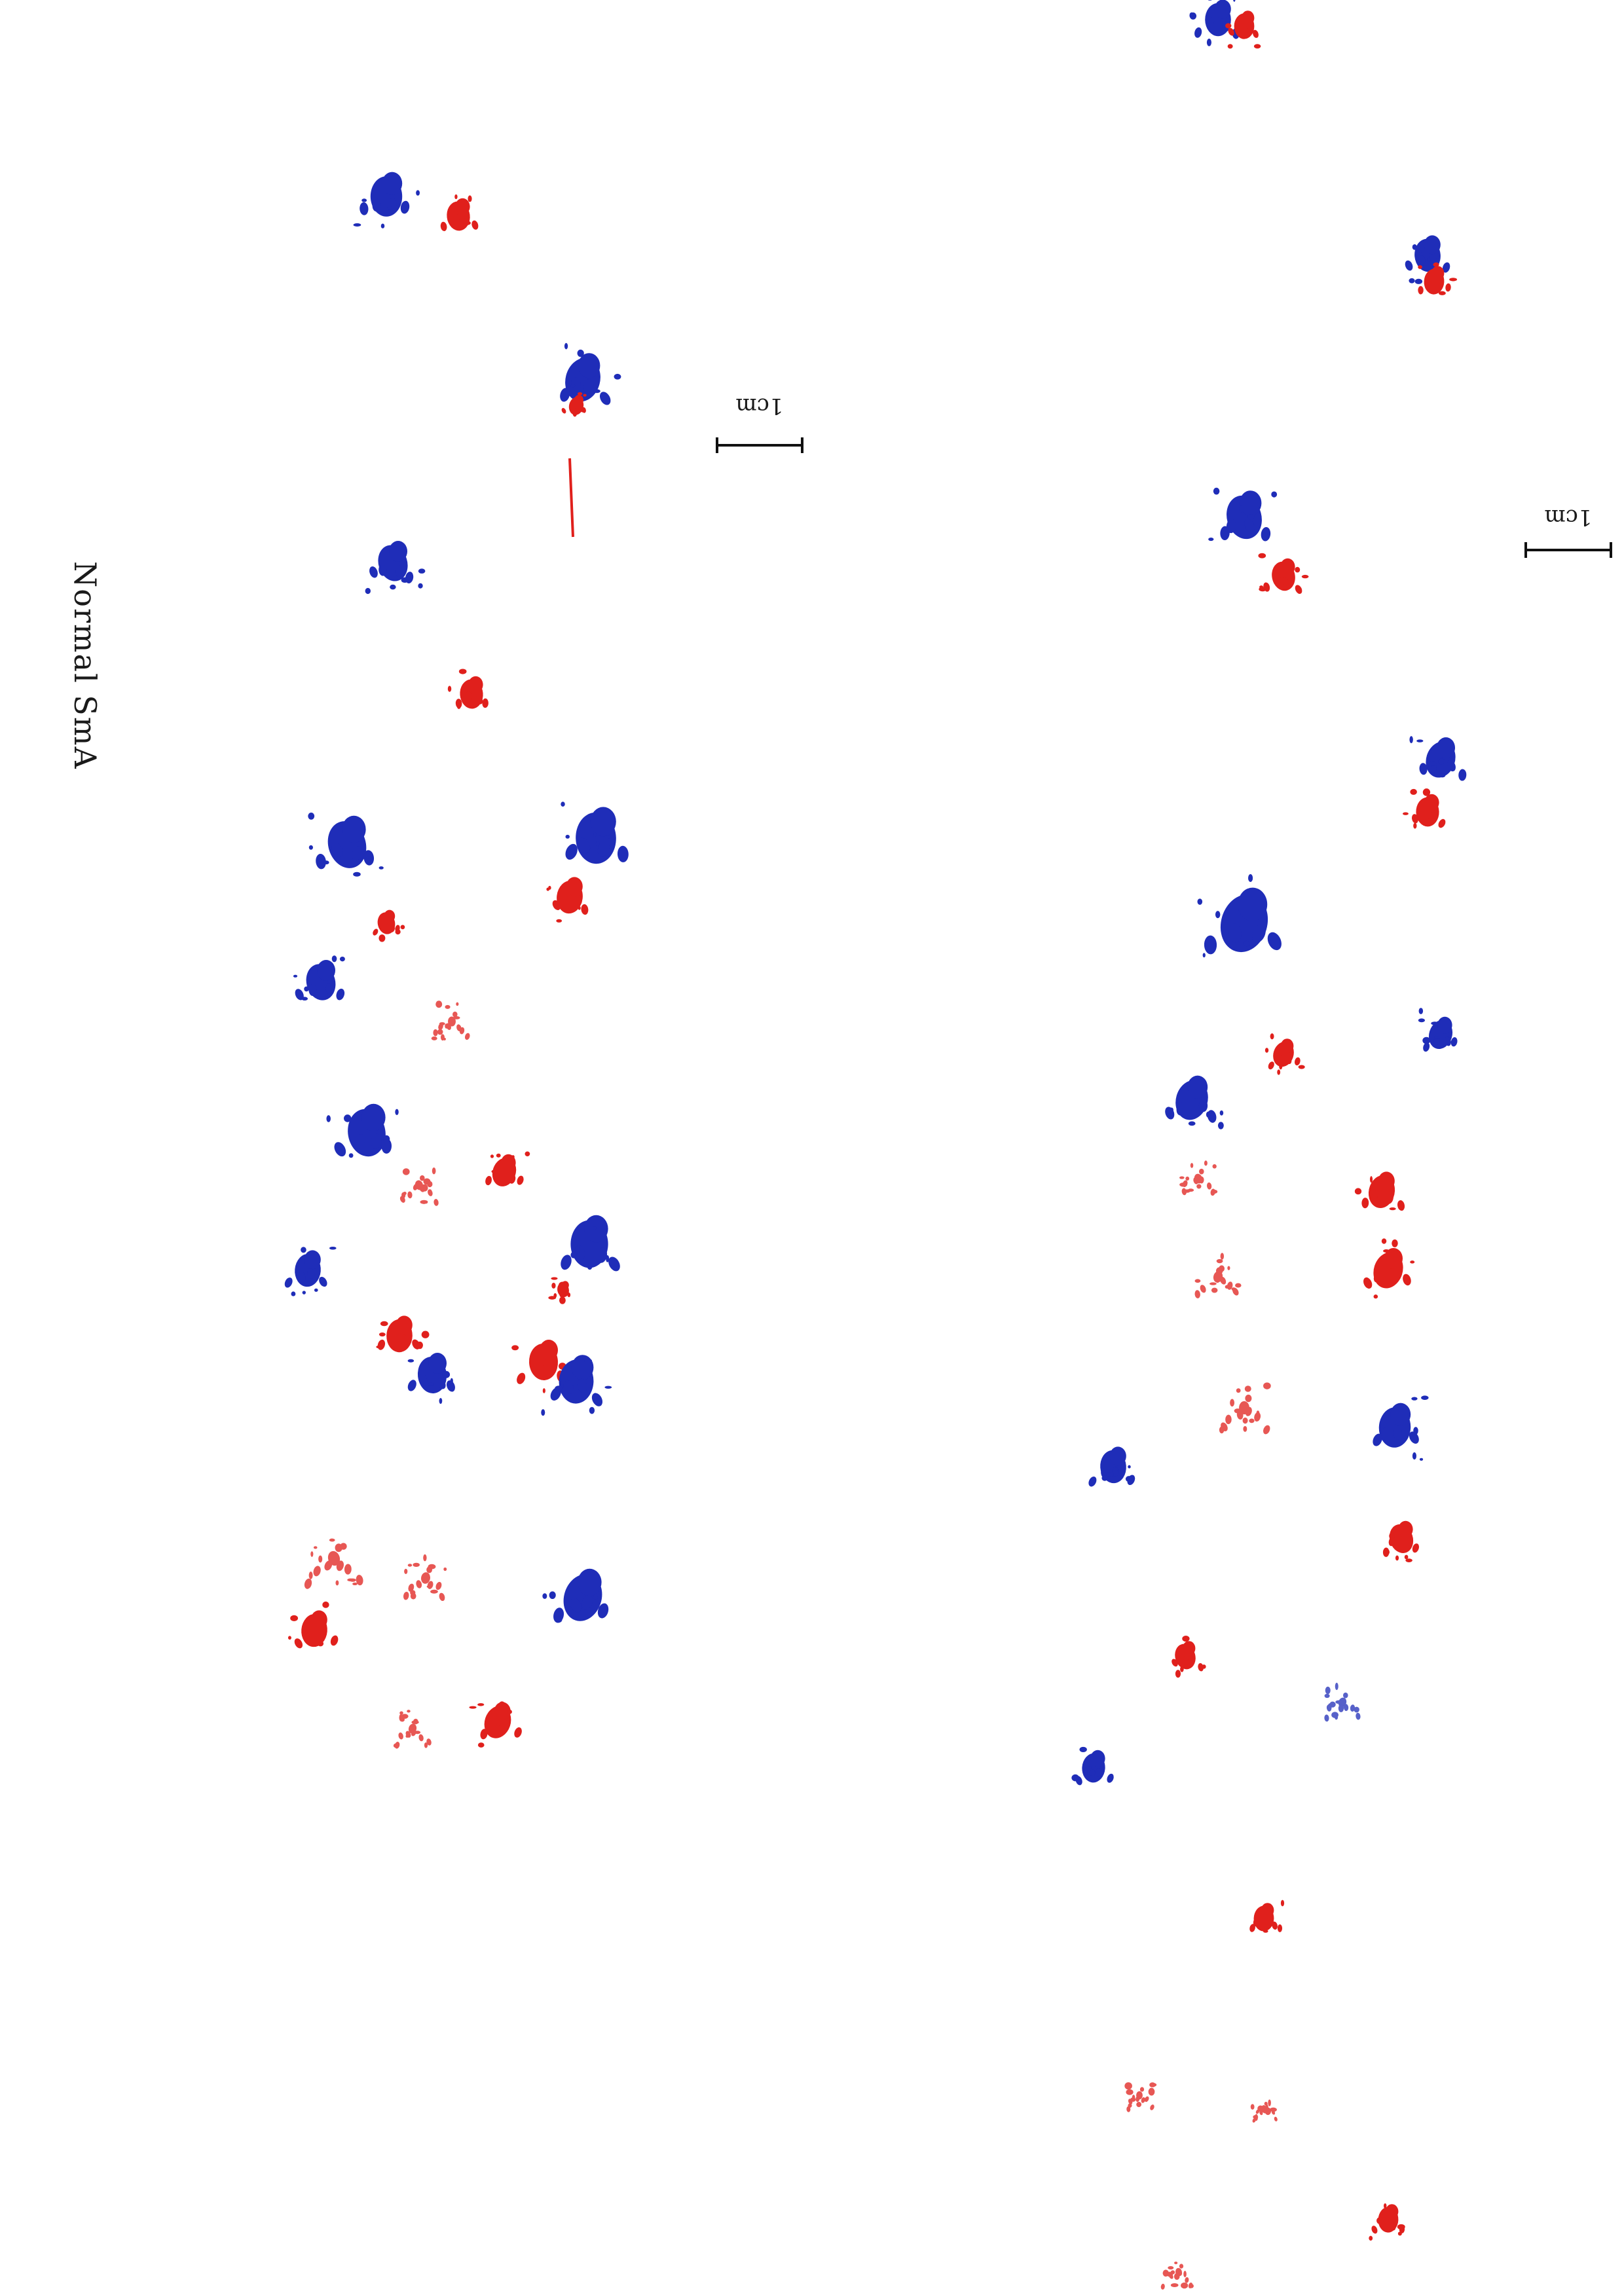 The height and width of the screenshot is (2295, 1624). What do you see at coordinates (1568, 517) in the screenshot?
I see `scale-bar-2-label: 1cm` at bounding box center [1568, 517].